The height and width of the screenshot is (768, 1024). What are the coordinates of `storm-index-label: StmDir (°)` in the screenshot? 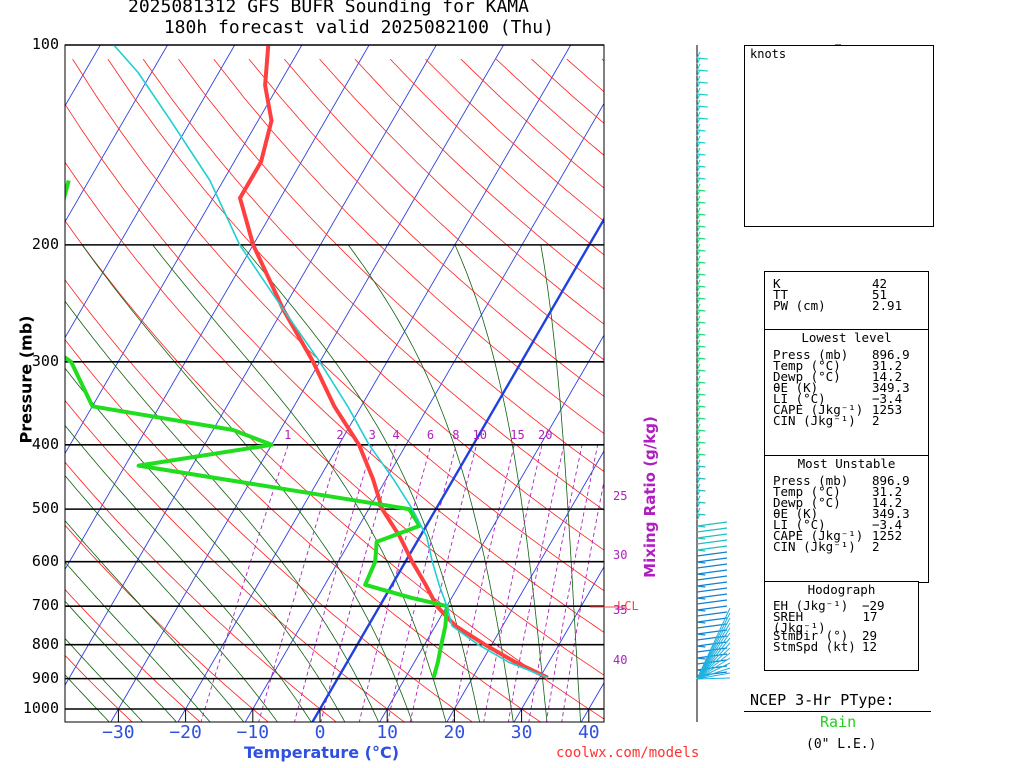 It's located at (811, 635).